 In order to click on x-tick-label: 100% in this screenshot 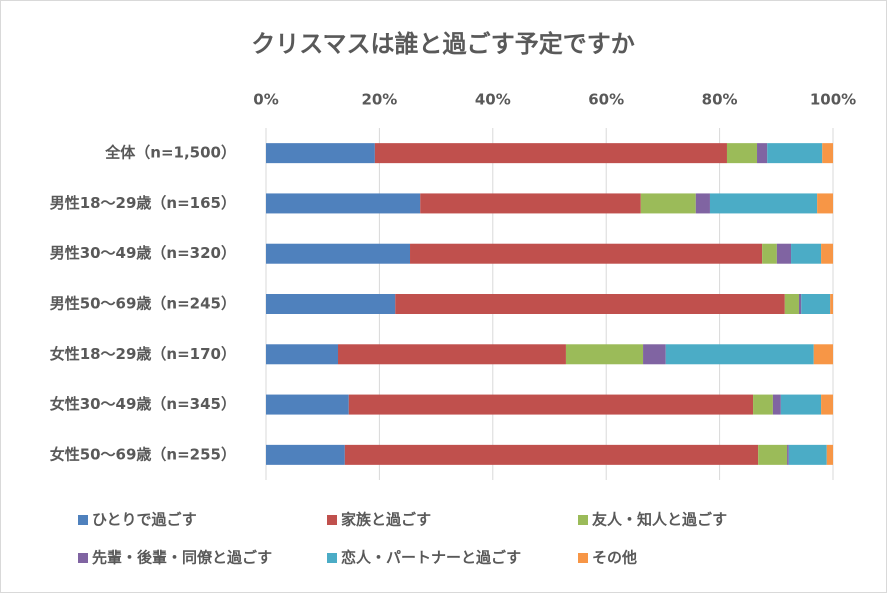, I will do `click(833, 100)`.